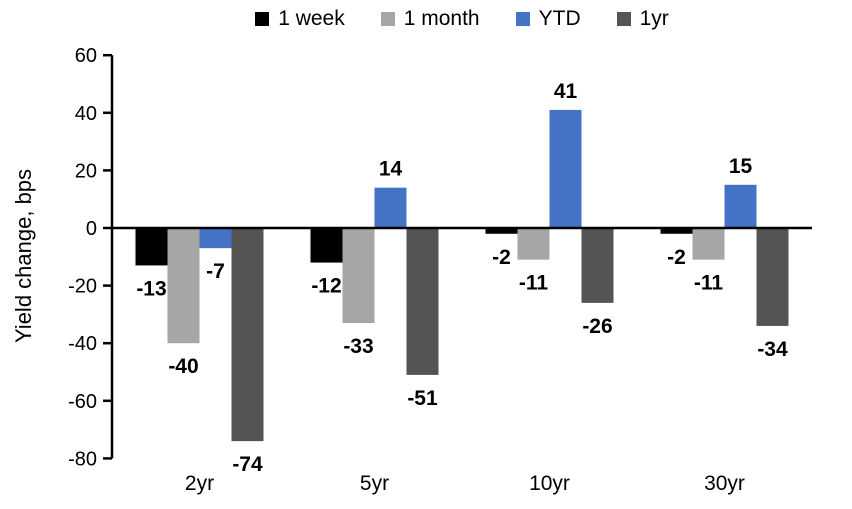 The height and width of the screenshot is (509, 852). Describe the element at coordinates (740, 206) in the screenshot. I see `bar-30yr-YTD` at that location.